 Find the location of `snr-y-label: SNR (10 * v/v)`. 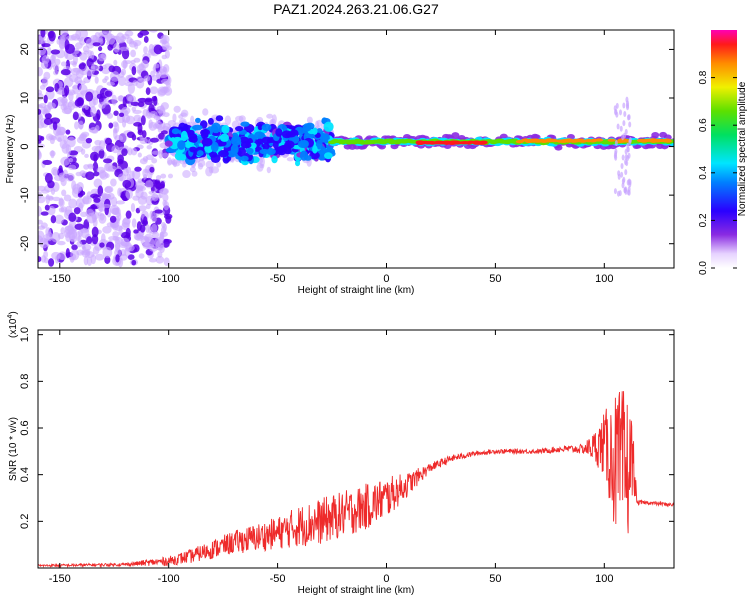

snr-y-label: SNR (10 * v/v) is located at coordinates (13, 449).